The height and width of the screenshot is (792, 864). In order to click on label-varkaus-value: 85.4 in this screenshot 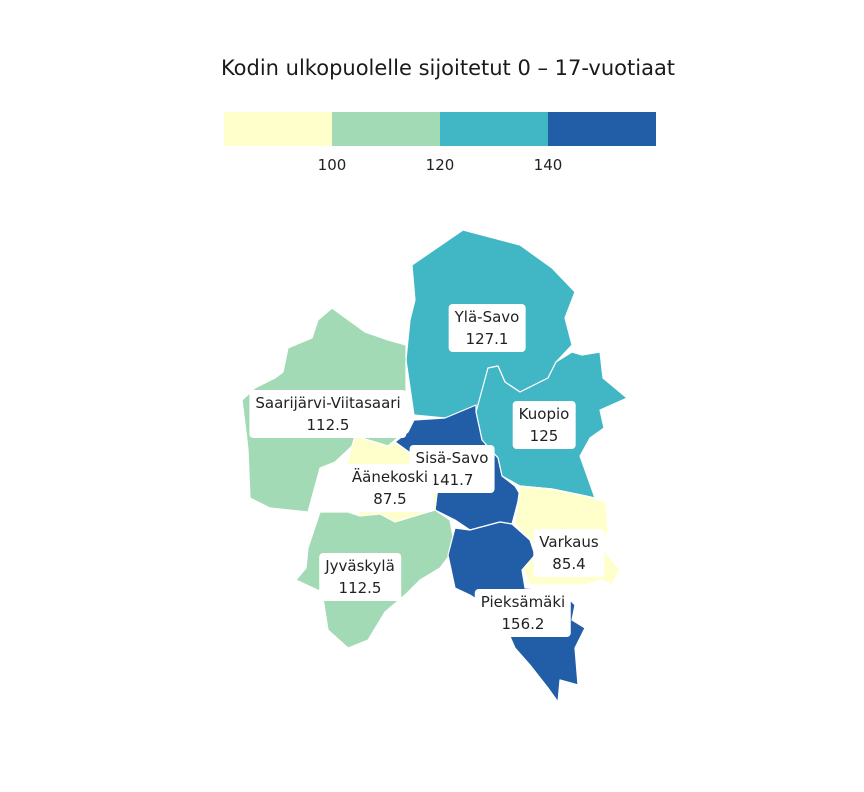, I will do `click(569, 564)`.